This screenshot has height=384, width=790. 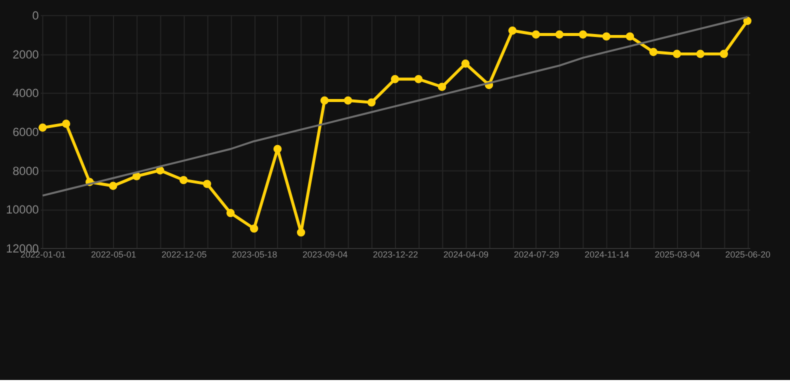 What do you see at coordinates (26, 171) in the screenshot?
I see `y-tick-label: 8000` at bounding box center [26, 171].